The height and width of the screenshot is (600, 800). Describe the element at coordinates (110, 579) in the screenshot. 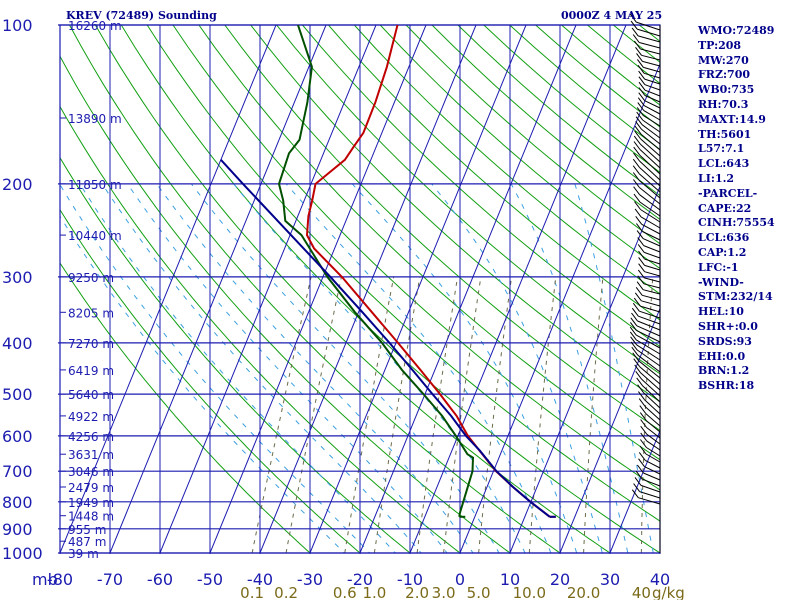

I see `temperature-tick-label: -70` at that location.